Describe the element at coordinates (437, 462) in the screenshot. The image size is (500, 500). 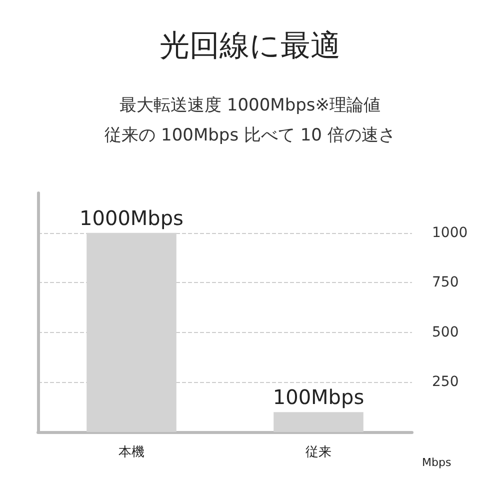
I see `y-axis-title: Mbps` at that location.